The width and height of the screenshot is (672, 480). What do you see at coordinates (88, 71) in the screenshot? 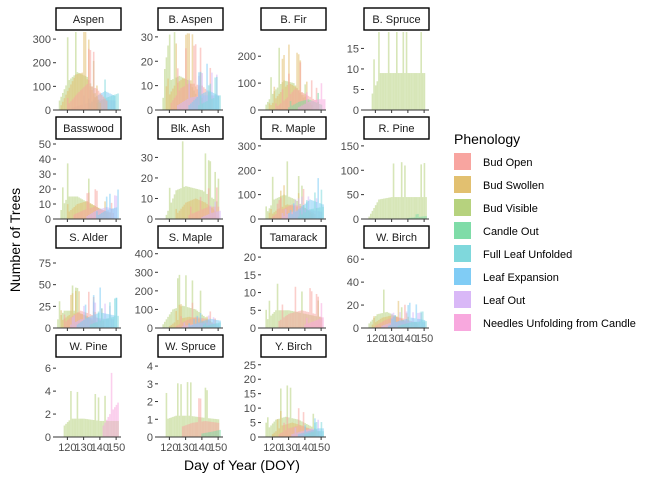
I see `bars-aspen` at bounding box center [88, 71].